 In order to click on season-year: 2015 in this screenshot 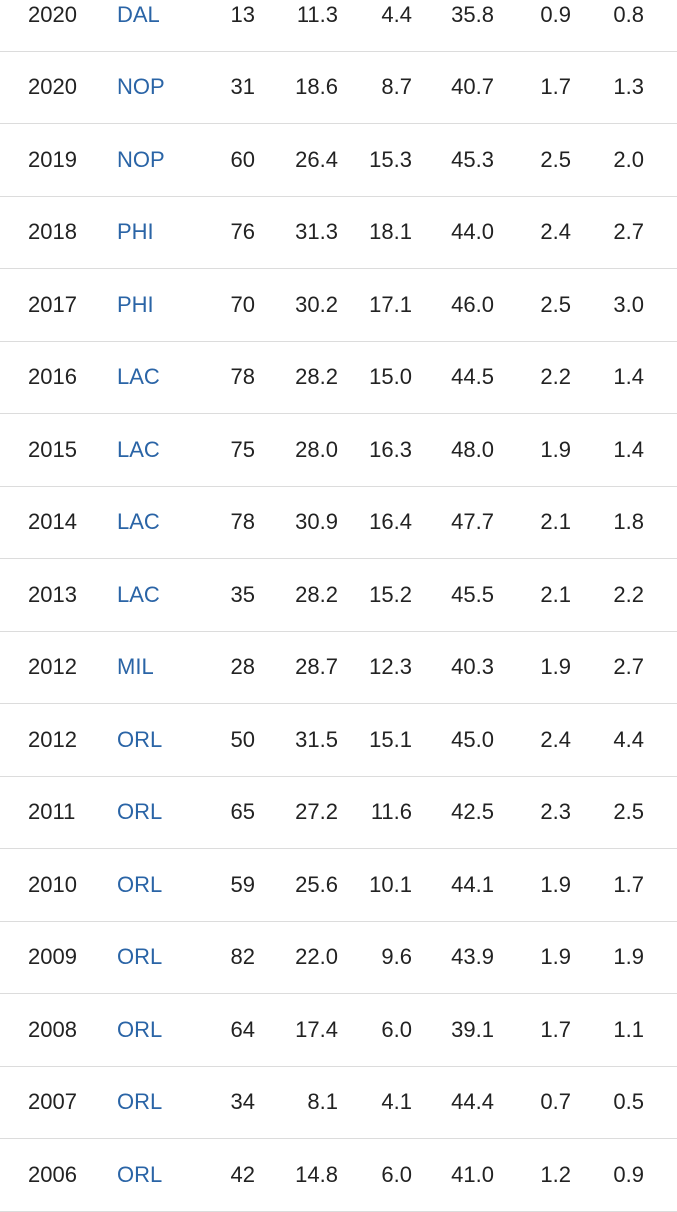, I will do `click(52, 449)`.